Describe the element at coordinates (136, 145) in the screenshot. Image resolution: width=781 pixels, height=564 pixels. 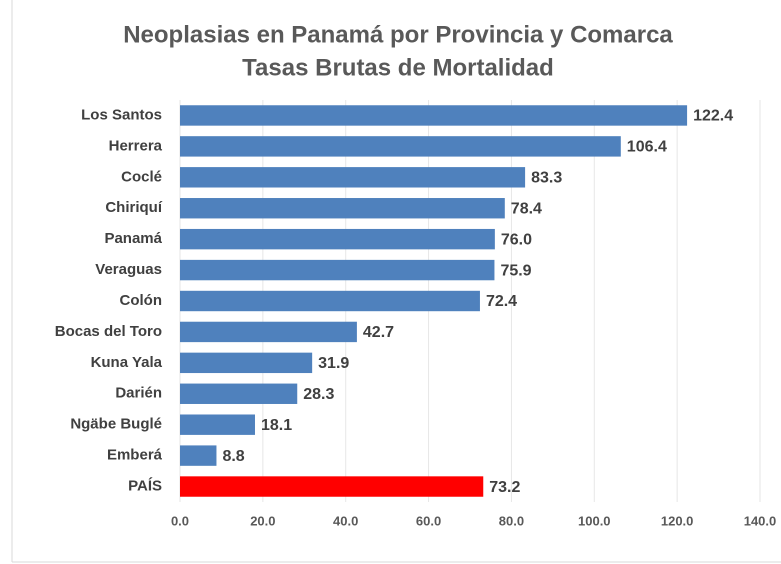
I see `y-tick-label: Herrera` at that location.